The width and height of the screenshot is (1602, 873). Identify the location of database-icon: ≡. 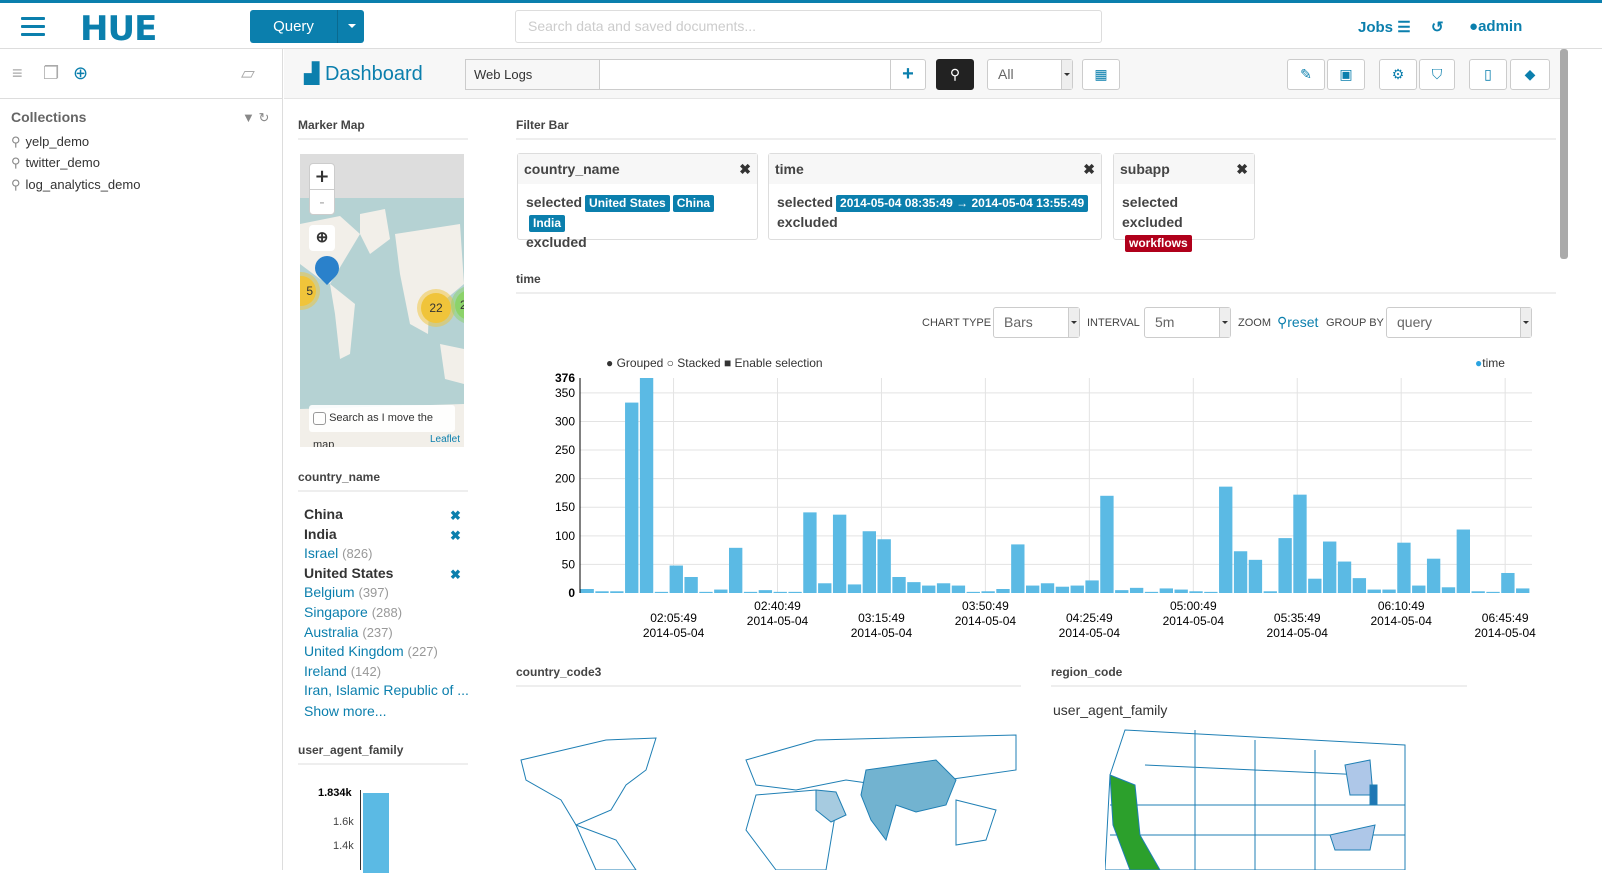
(17, 73).